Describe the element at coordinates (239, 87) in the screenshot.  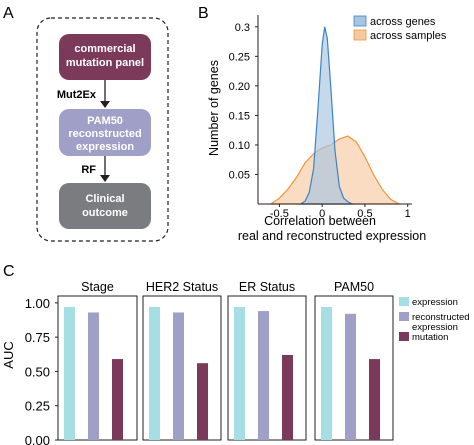
I see `density-y-tick-label: 0.20` at that location.